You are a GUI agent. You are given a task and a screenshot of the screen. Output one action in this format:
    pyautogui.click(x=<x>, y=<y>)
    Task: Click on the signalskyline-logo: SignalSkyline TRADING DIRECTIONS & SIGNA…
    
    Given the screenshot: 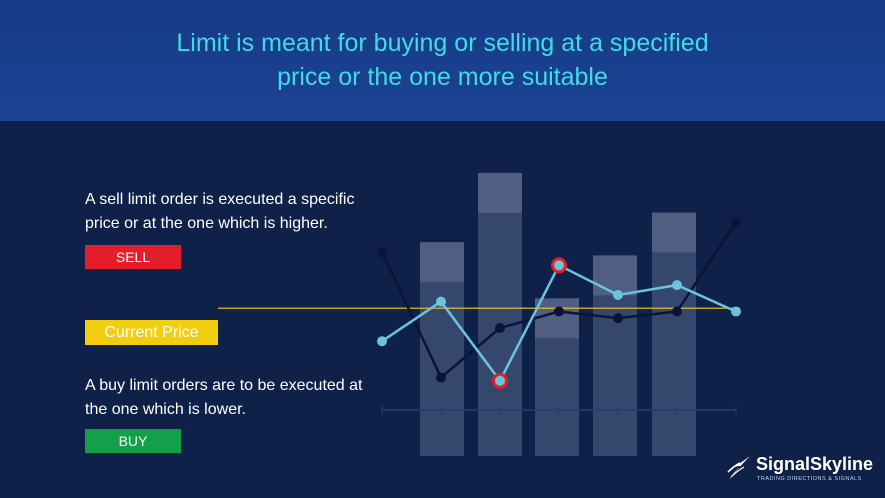 What is the action you would take?
    pyautogui.click(x=801, y=470)
    